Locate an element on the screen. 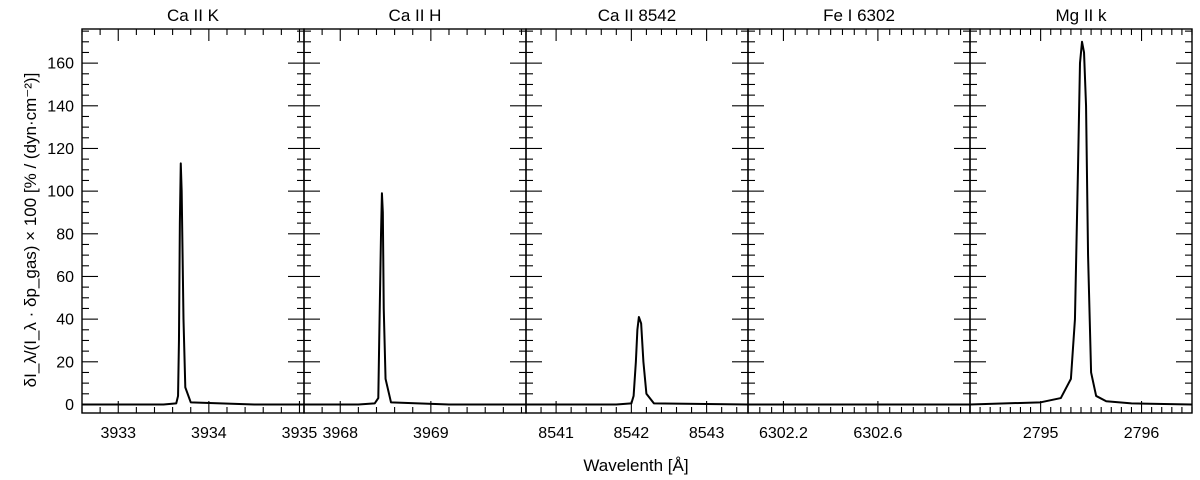 The height and width of the screenshot is (480, 1200). y-tick-label: 120 is located at coordinates (60, 149).